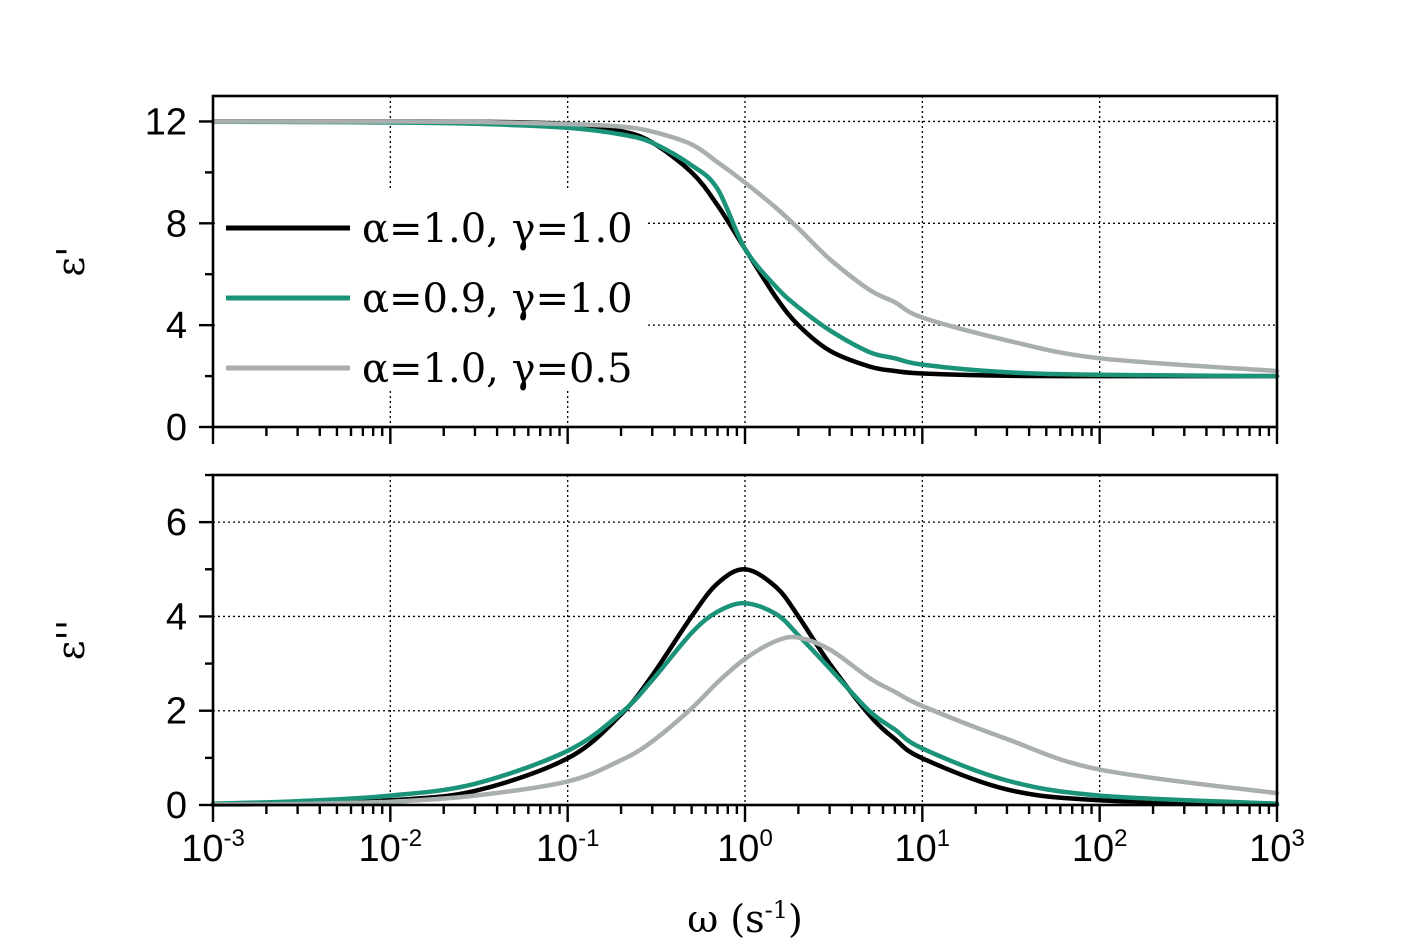 Image resolution: width=1420 pixels, height=948 pixels. I want to click on x-tick-label: 10³, so click(1277, 847).